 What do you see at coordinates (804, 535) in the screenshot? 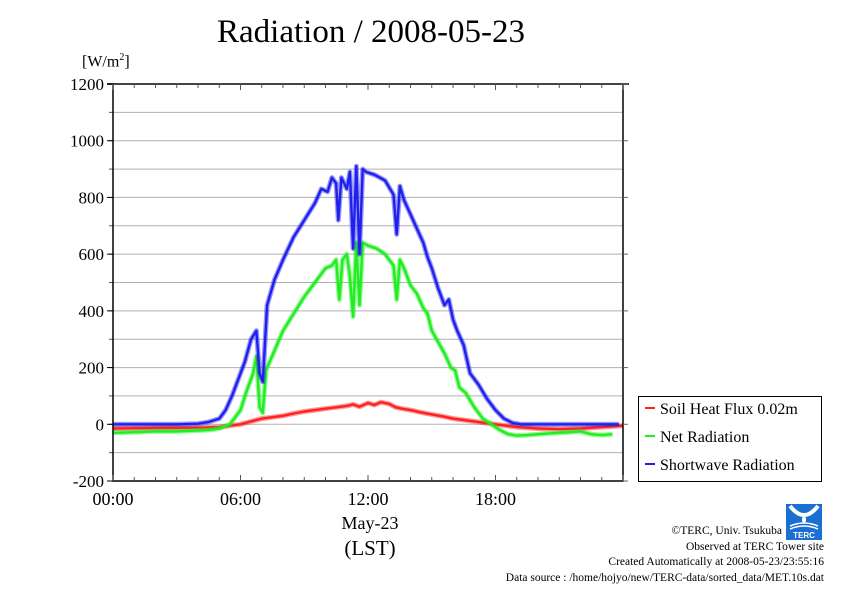
I see `logo-text: TERC` at bounding box center [804, 535].